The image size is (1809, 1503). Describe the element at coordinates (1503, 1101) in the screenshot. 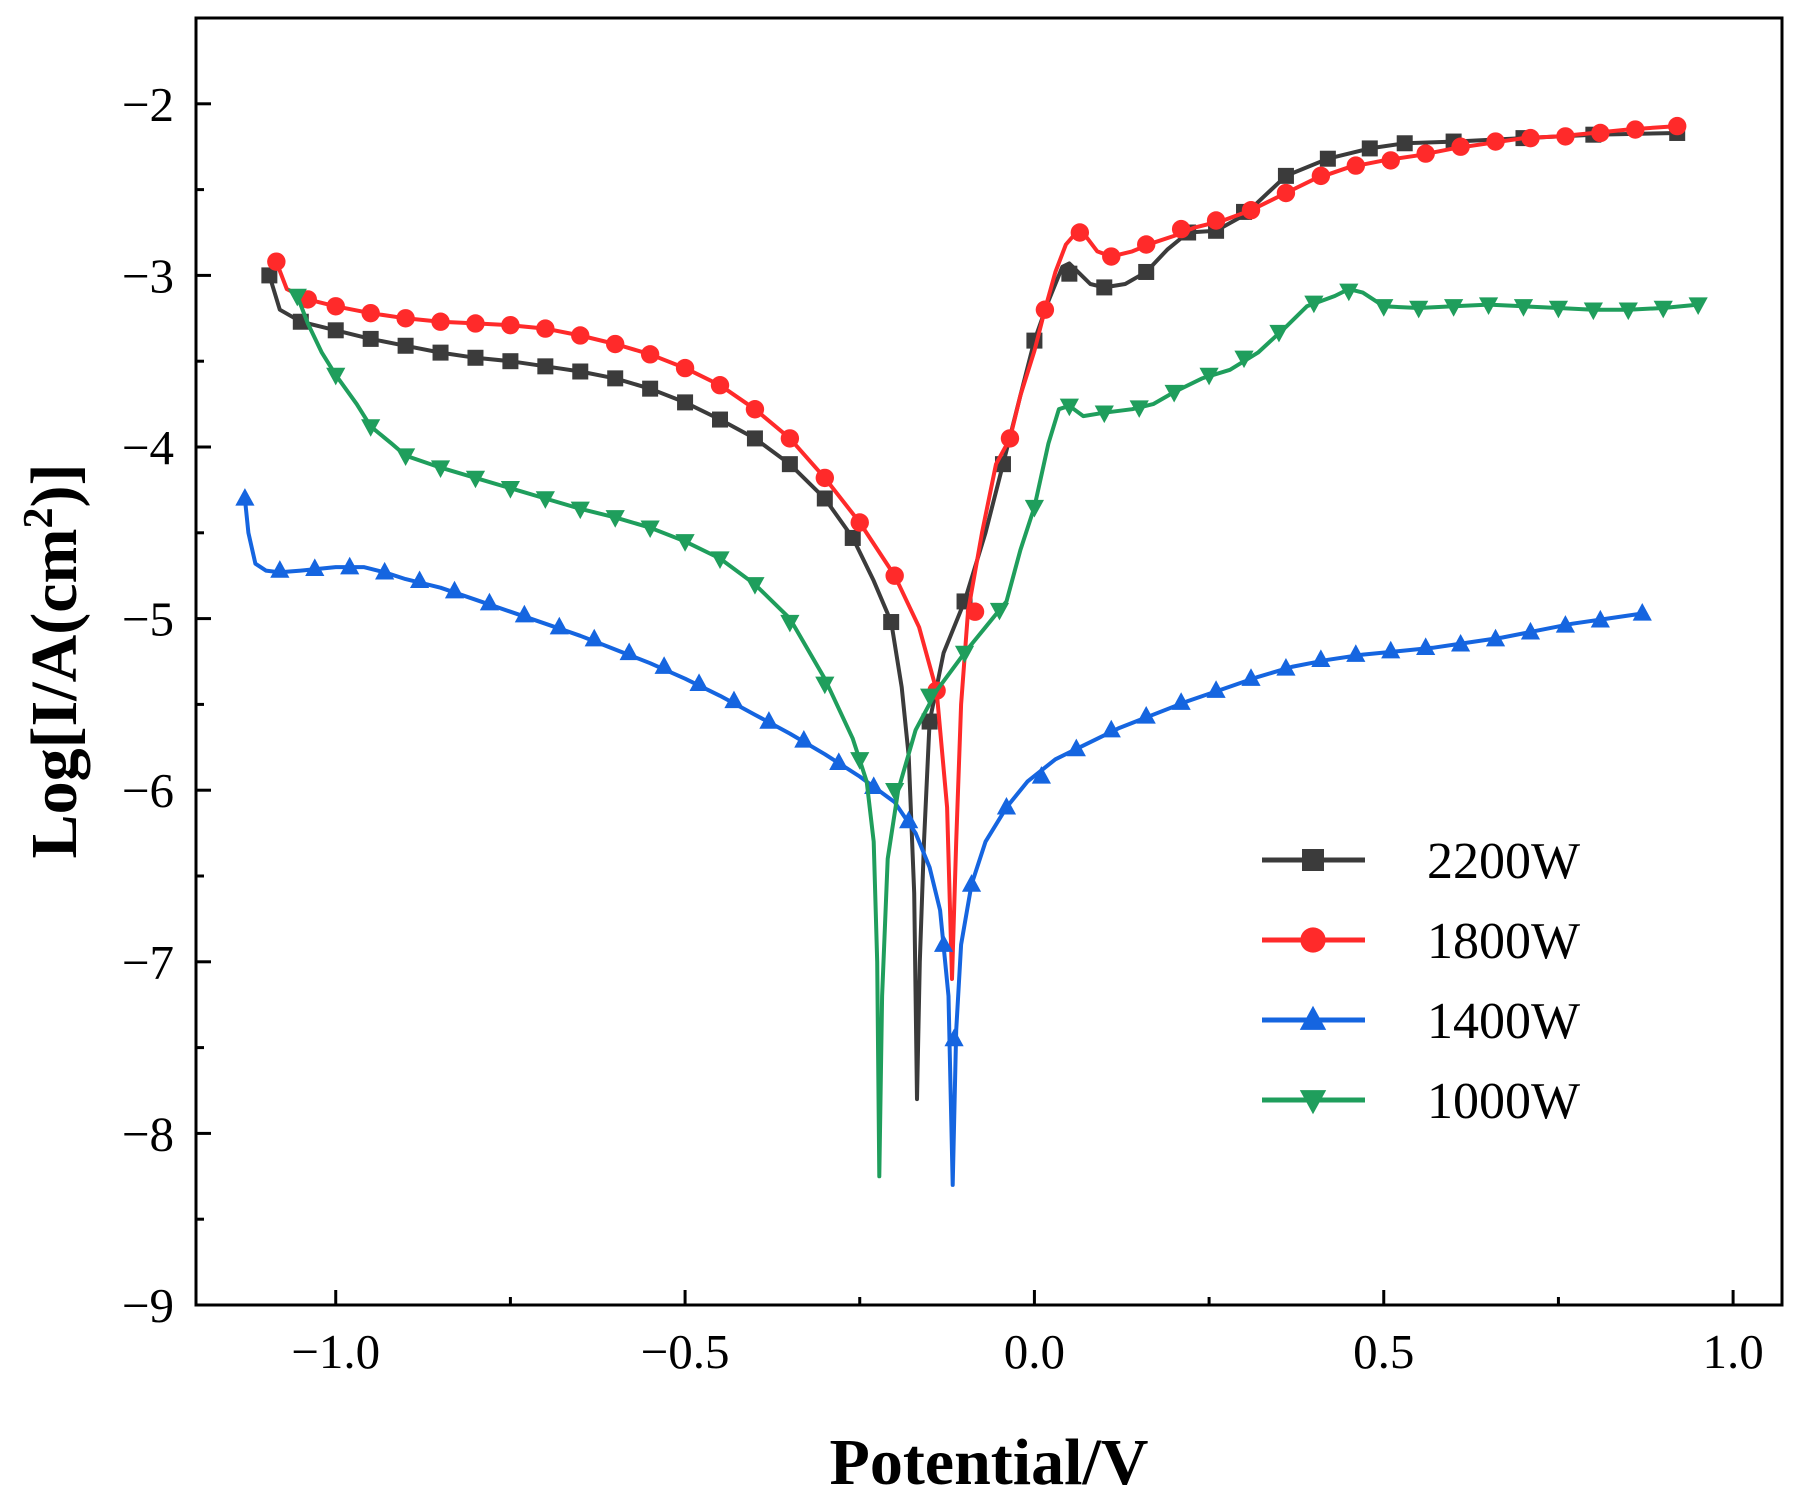

I see `legend-label: 1000W` at that location.